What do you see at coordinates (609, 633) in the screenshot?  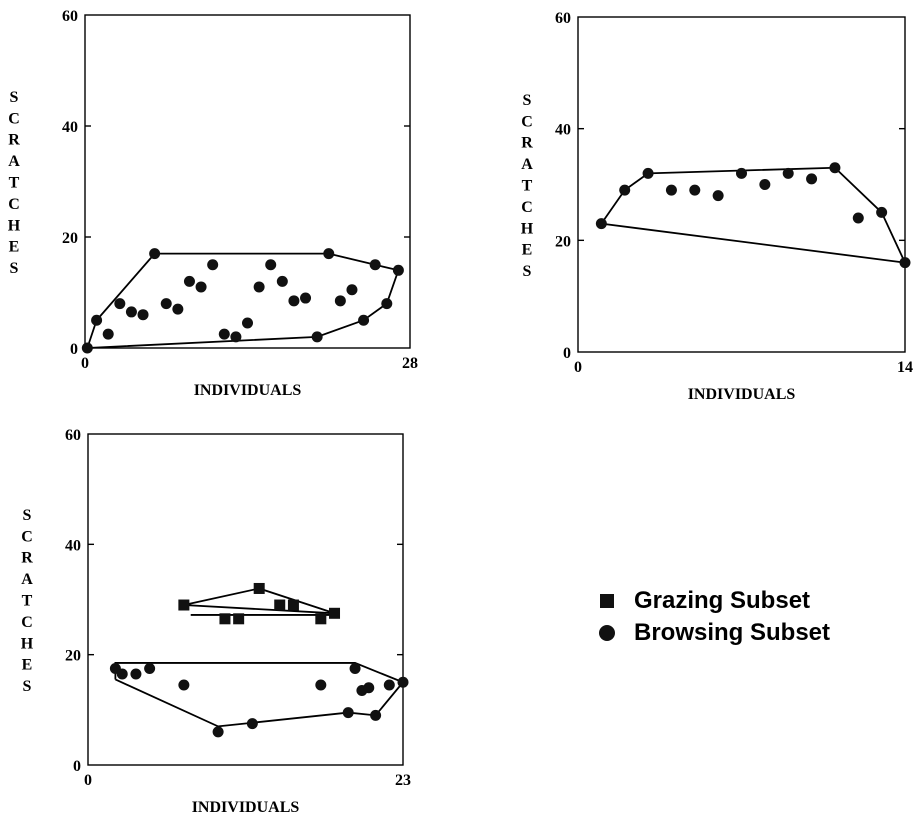 I see `circle-marker-icon` at bounding box center [609, 633].